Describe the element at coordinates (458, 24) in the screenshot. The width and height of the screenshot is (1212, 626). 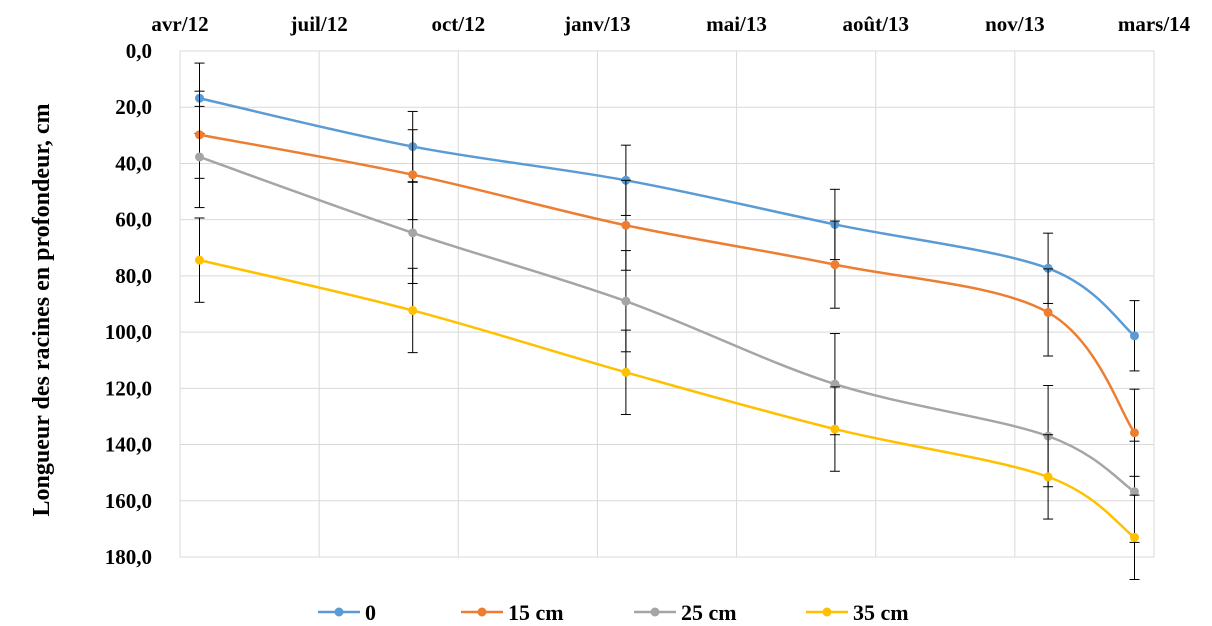
I see `x-tick-label: oct/12` at that location.